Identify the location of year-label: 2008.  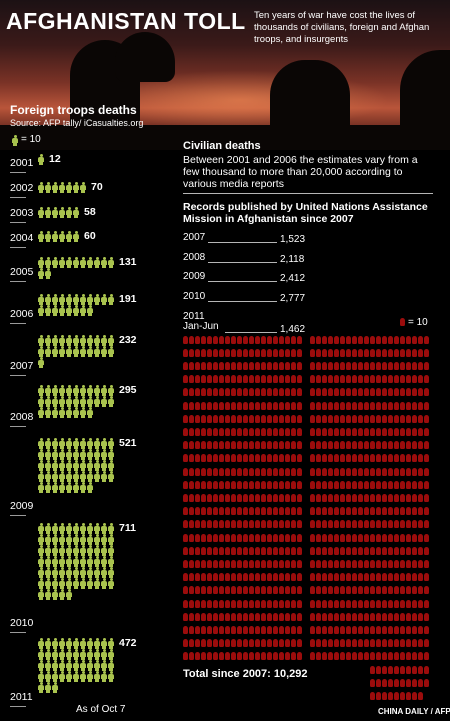
(22, 417).